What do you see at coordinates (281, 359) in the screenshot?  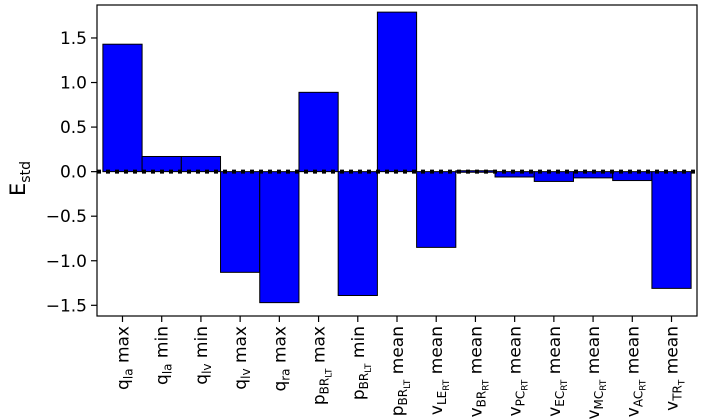 I see `x-tick-label: qra max` at bounding box center [281, 359].